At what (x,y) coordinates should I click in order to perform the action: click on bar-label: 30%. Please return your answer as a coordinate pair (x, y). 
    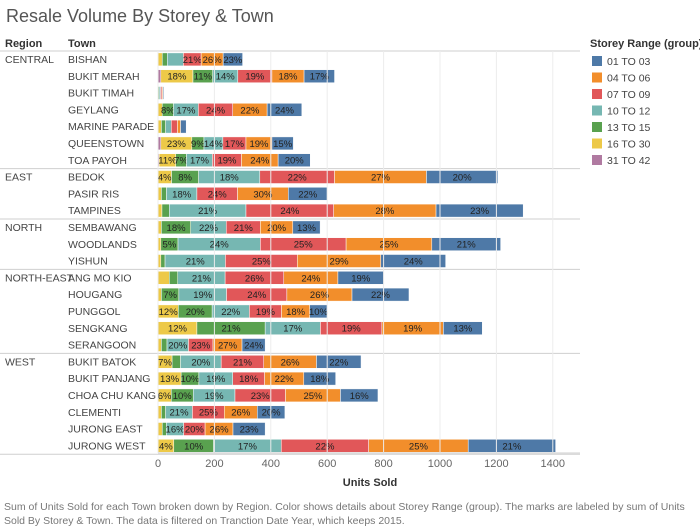
    Looking at the image, I should click on (263, 194).